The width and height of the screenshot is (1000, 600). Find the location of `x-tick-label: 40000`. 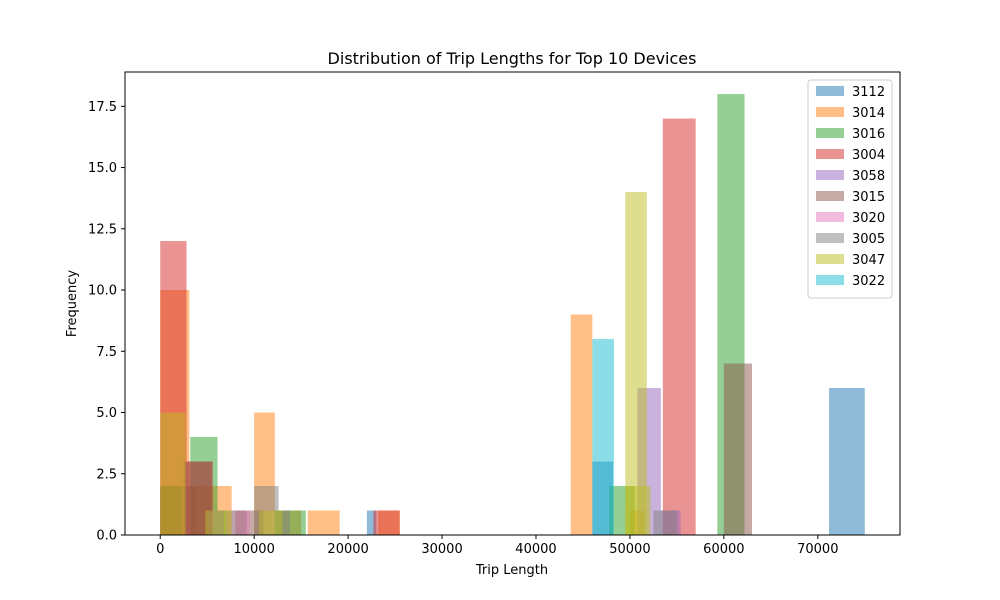

x-tick-label: 40000 is located at coordinates (535, 549).